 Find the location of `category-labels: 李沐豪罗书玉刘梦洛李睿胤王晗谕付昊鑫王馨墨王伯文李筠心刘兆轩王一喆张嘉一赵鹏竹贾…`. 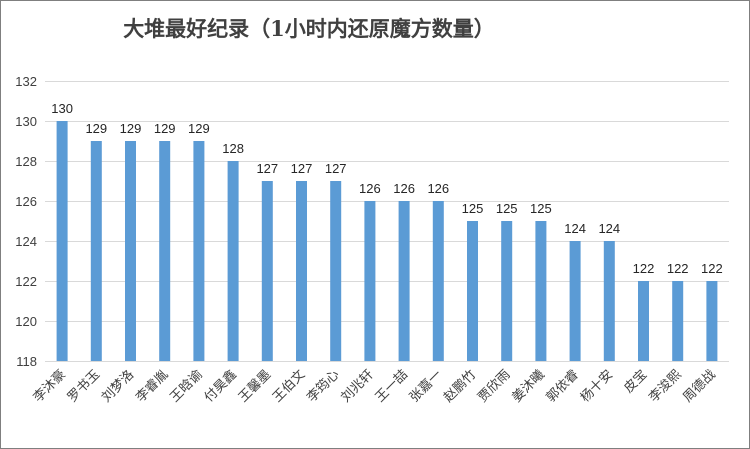

category-labels: 李沐豪罗书玉刘梦洛李睿胤王晗谕付昊鑫王馨墨王伯文李筠心刘兆轩王一喆张嘉一赵鹏竹贾… is located at coordinates (374, 386).